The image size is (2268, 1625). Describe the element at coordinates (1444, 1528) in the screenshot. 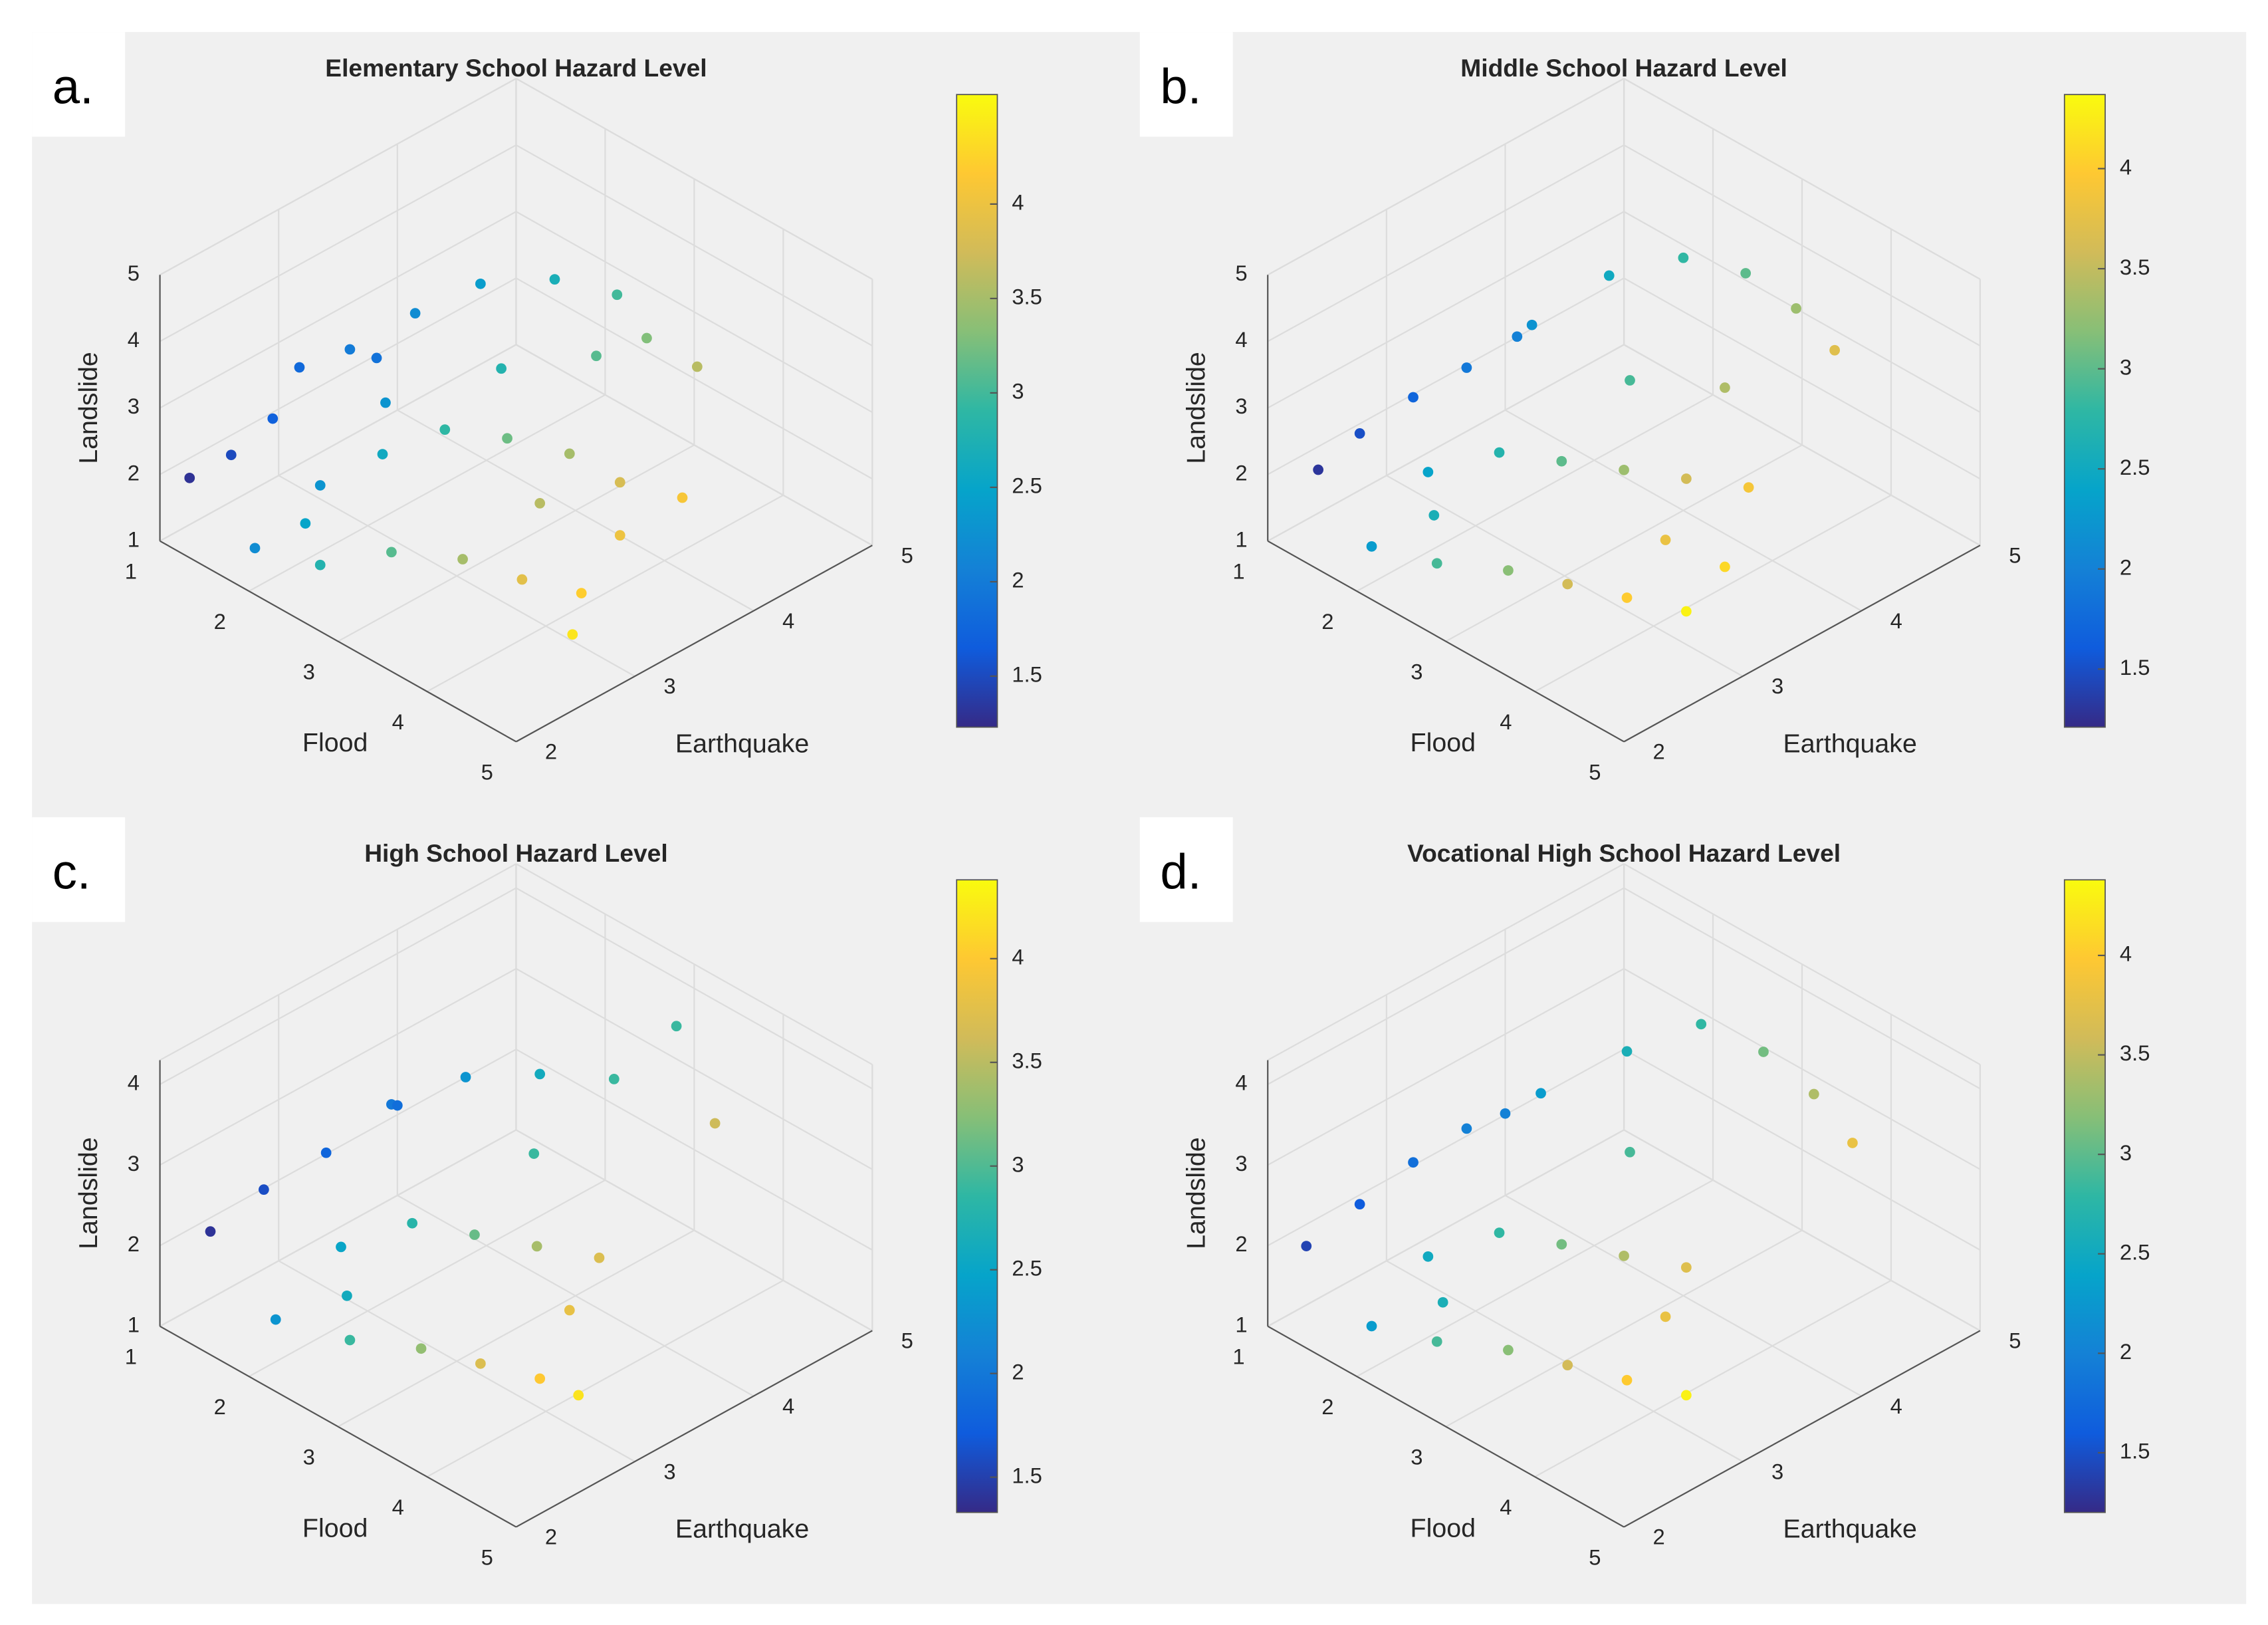

I see `x-axis-label: Flood` at that location.